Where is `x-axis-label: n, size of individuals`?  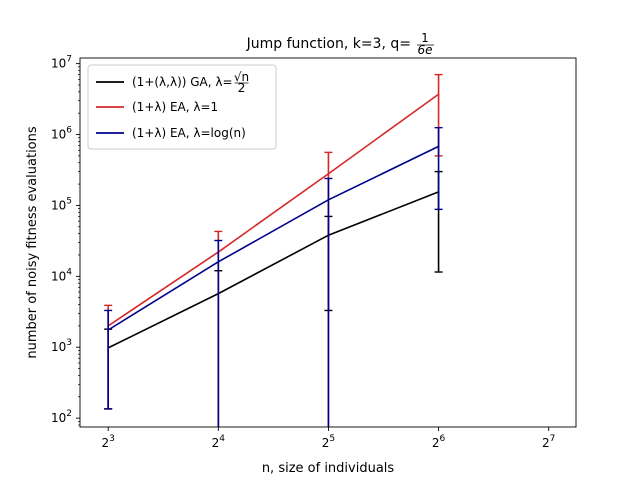 x-axis-label: n, size of individuals is located at coordinates (328, 468).